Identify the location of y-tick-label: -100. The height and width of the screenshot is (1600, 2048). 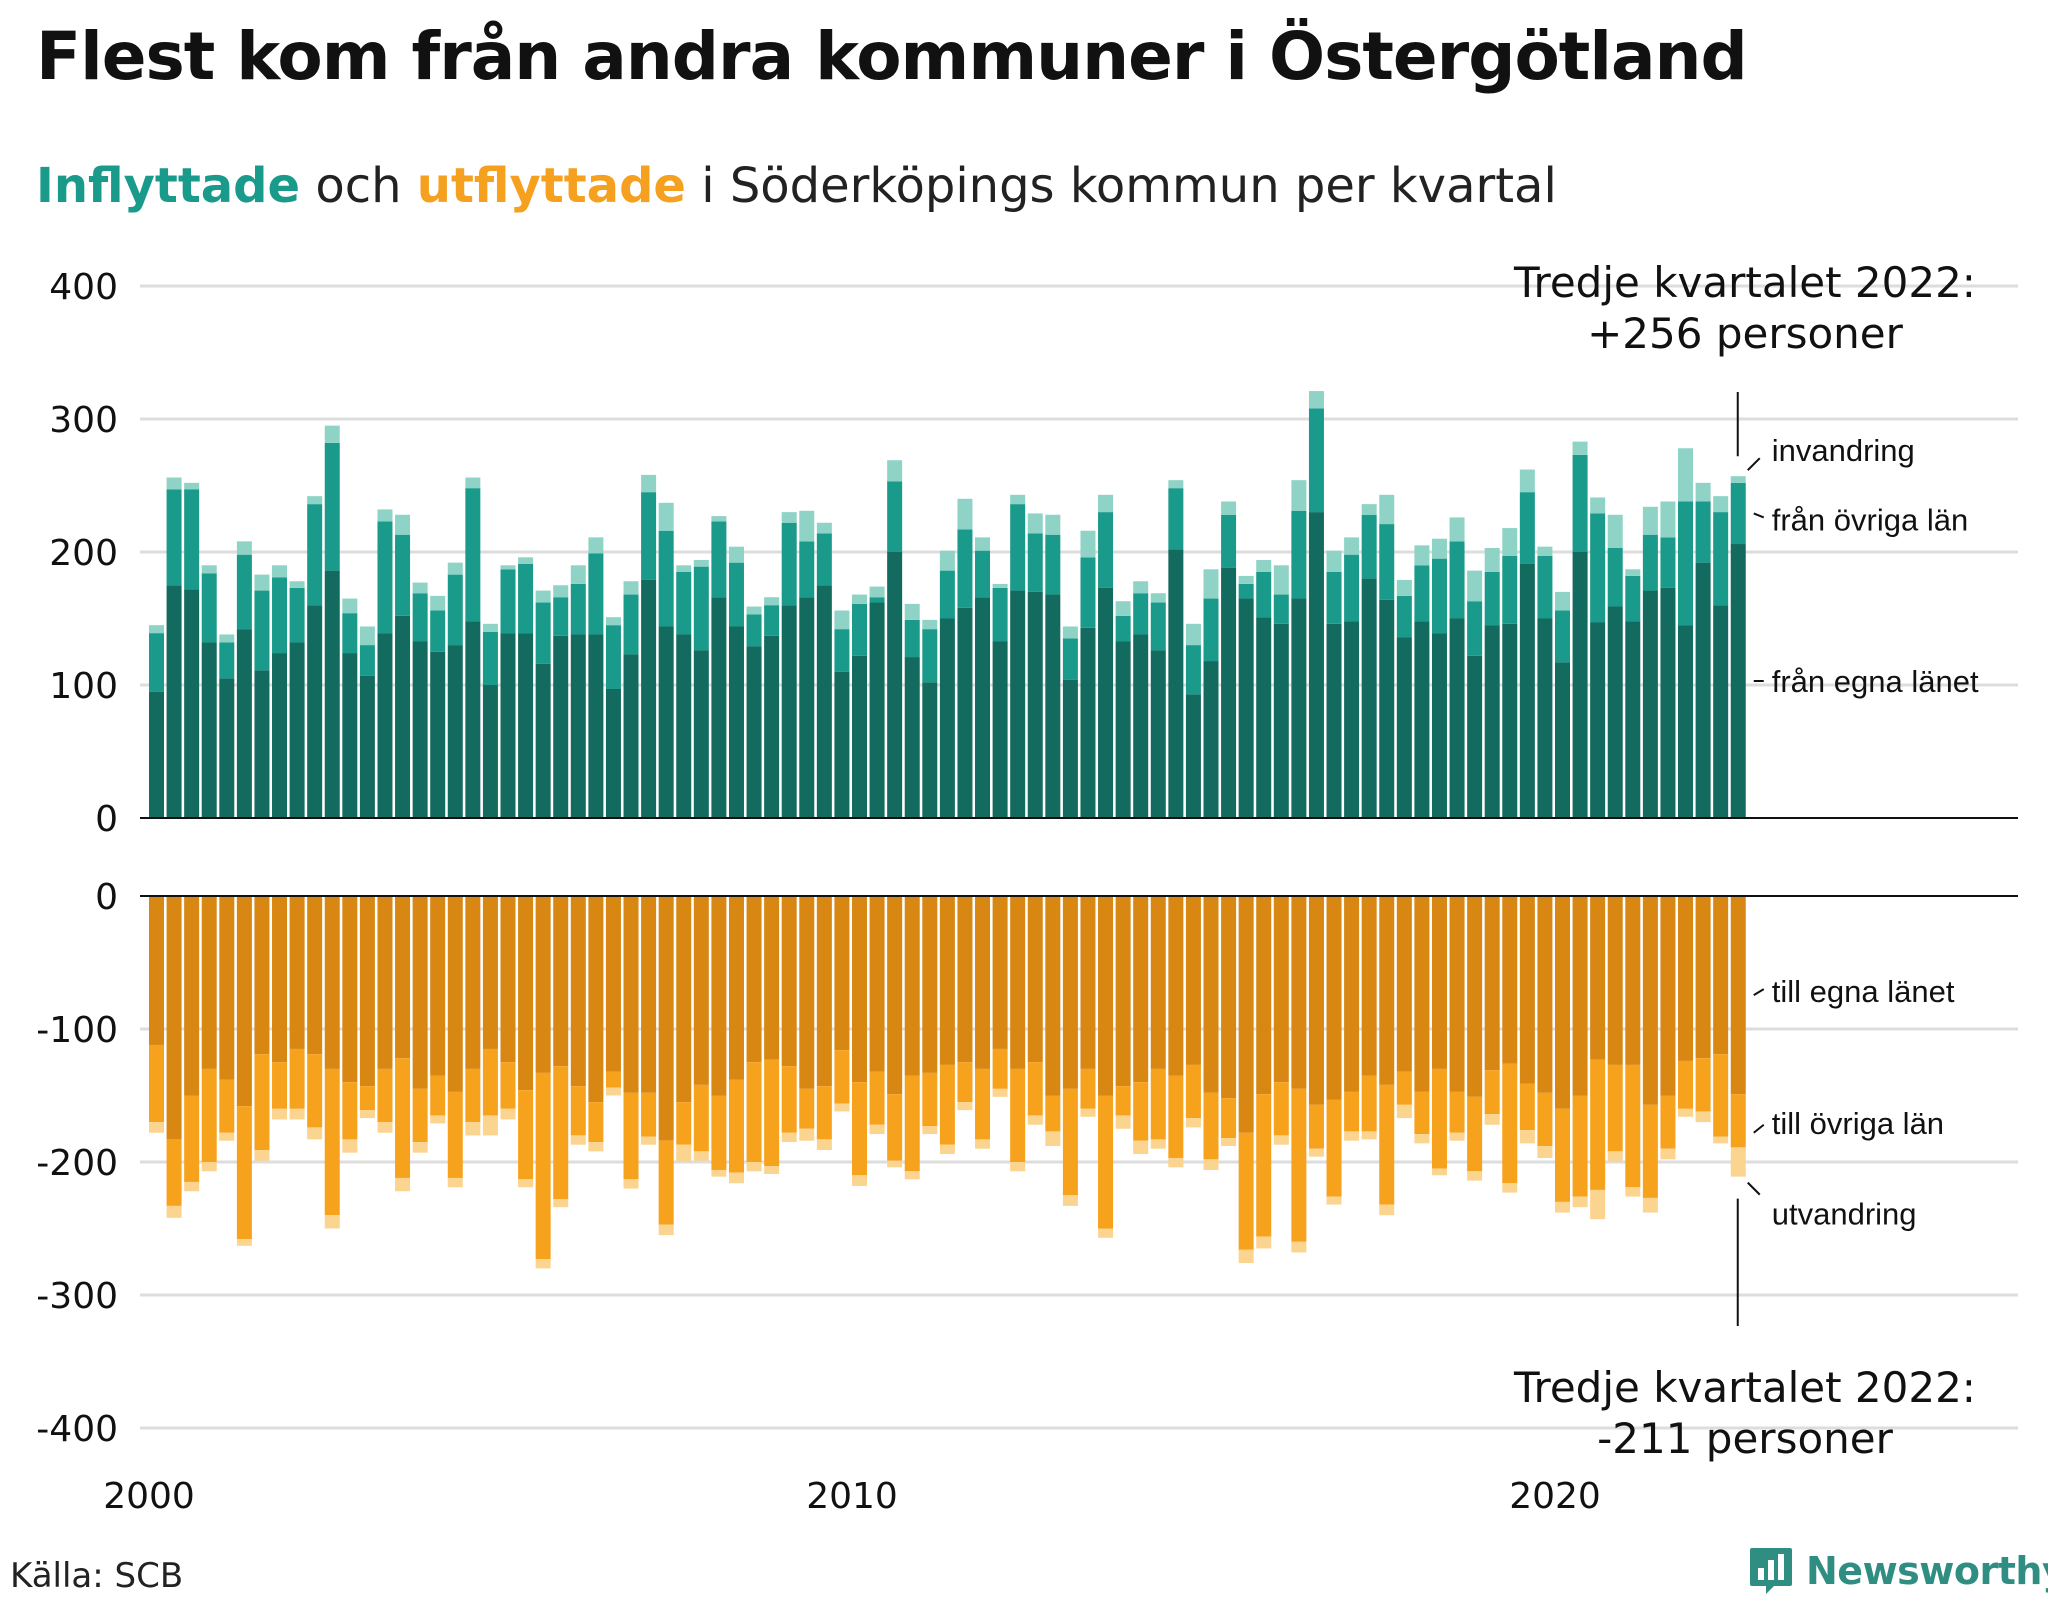
(77, 1030).